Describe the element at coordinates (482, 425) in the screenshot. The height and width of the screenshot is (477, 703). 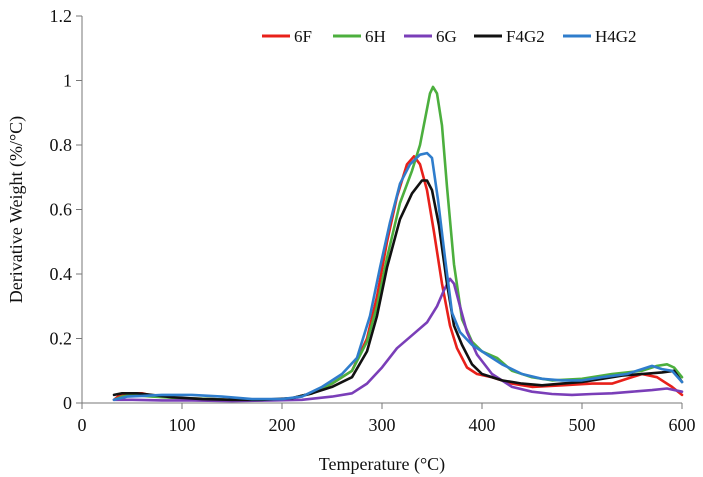
I see `x-tick-label: 400` at that location.